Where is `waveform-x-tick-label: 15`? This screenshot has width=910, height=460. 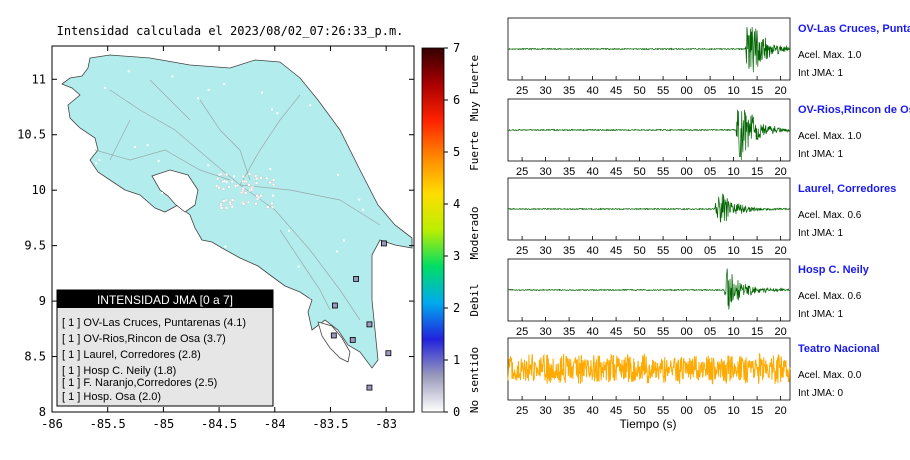
waveform-x-tick-label: 15 is located at coordinates (757, 251).